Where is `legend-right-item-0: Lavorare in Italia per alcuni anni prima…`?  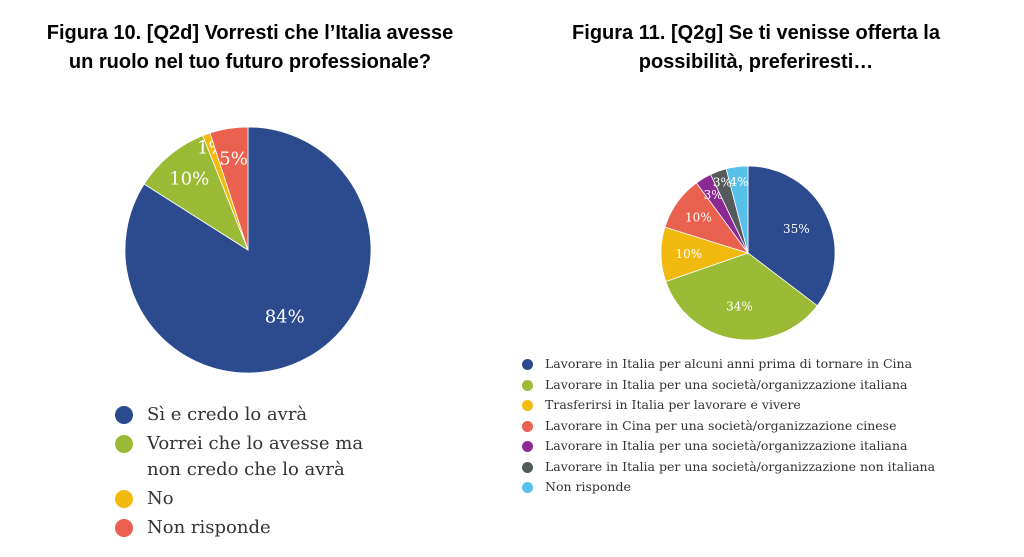
legend-right-item-0: Lavorare in Italia per alcuni anni prima… is located at coordinates (762, 364).